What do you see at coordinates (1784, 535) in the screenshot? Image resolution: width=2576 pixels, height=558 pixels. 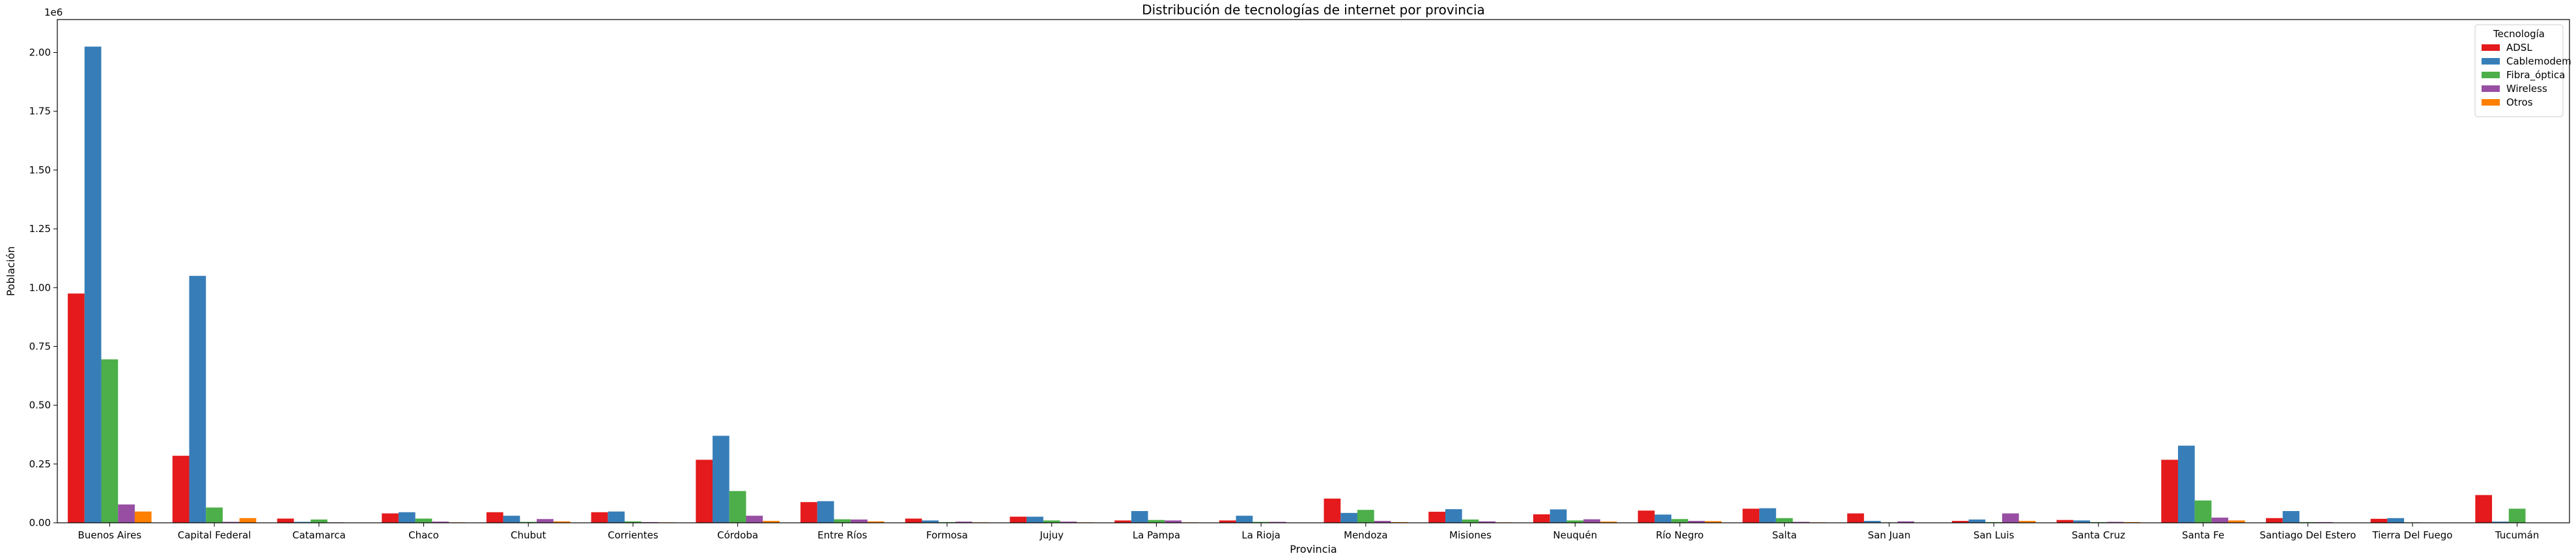 I see `x-tick-label: Salta` at bounding box center [1784, 535].